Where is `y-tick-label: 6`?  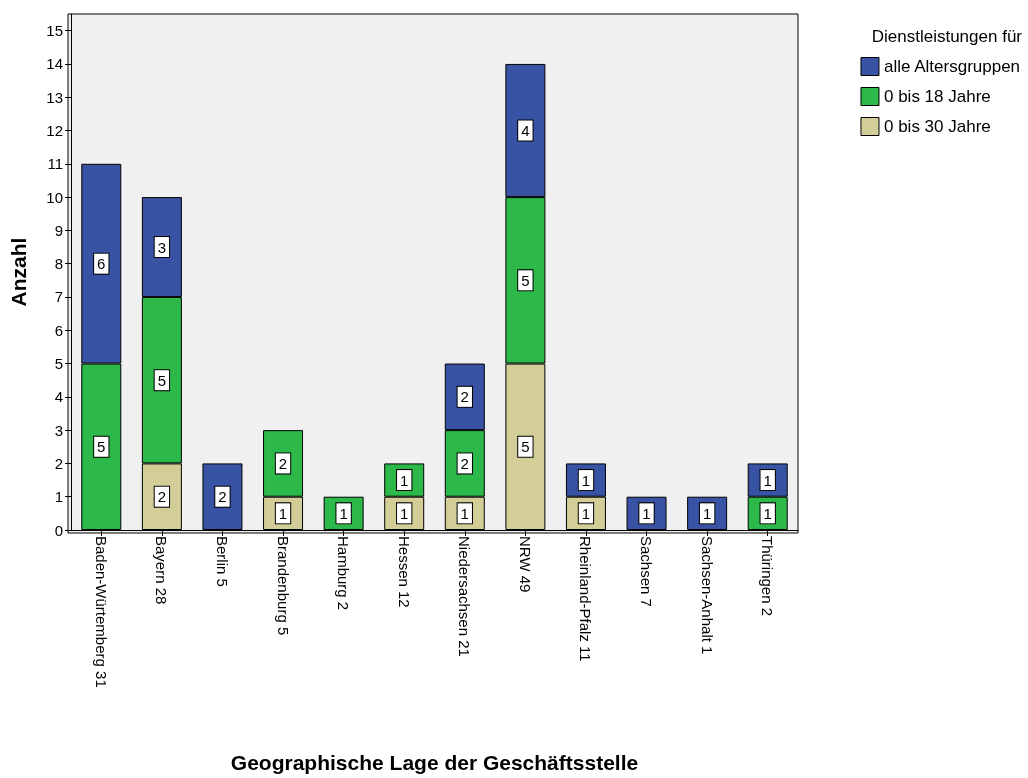 y-tick-label: 6 is located at coordinates (58, 330).